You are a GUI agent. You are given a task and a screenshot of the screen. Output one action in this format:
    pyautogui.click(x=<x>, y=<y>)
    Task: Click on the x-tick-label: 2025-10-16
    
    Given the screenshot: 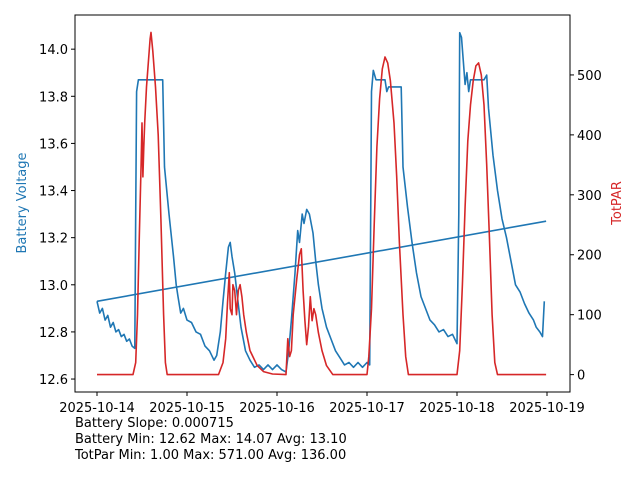 What is the action you would take?
    pyautogui.click(x=277, y=408)
    